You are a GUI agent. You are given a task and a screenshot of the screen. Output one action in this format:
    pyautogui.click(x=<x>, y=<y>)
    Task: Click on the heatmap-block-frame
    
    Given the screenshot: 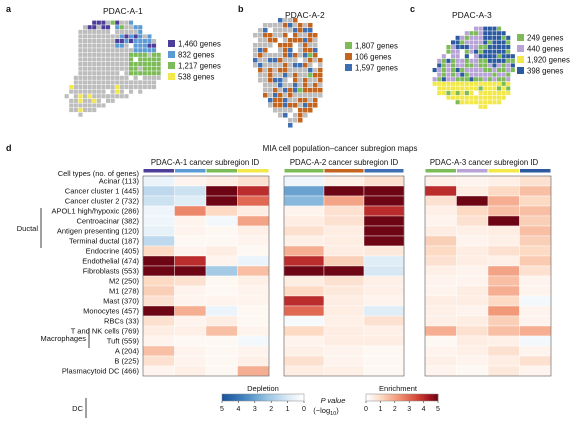 What is the action you would take?
    pyautogui.click(x=488, y=276)
    